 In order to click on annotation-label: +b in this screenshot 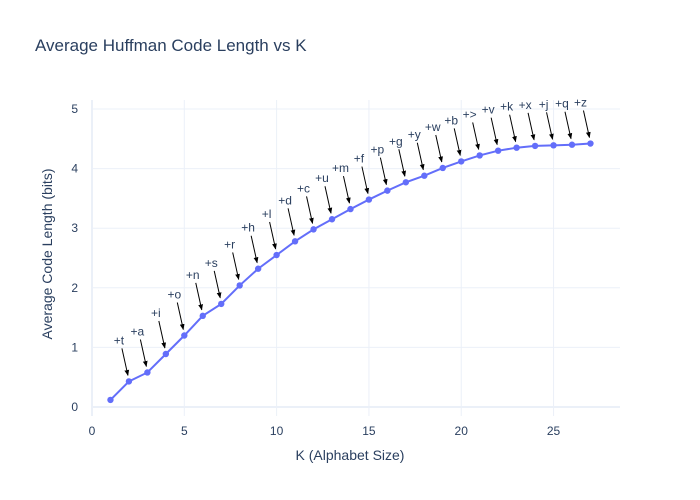, I will do `click(451, 120)`.